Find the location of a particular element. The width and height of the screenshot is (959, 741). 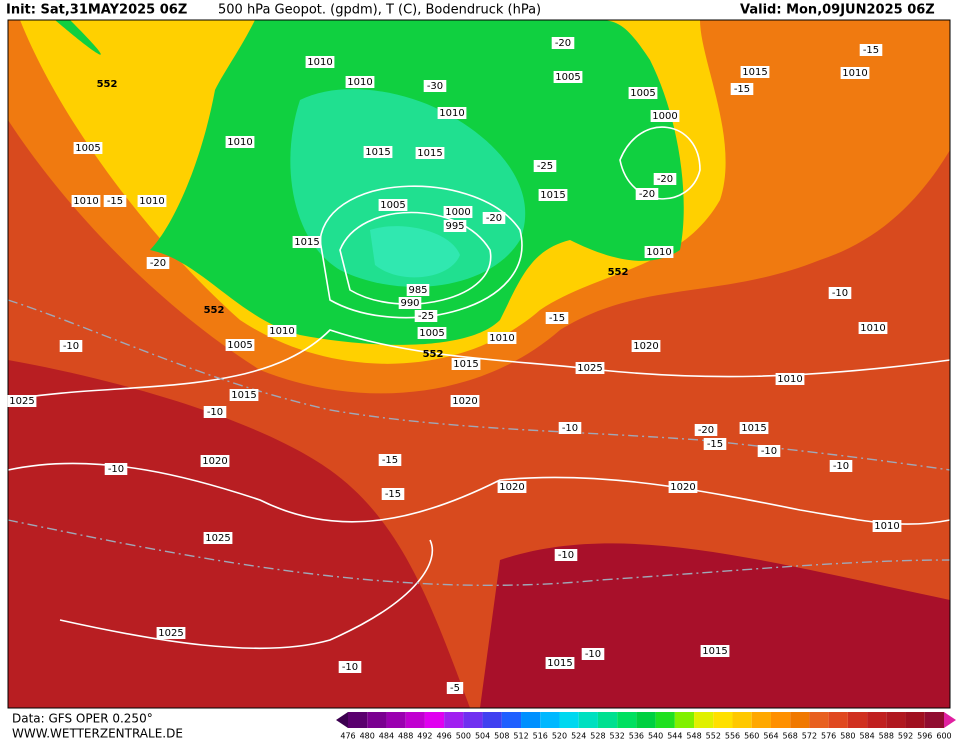

pressure-label: 1025 is located at coordinates (217, 538).